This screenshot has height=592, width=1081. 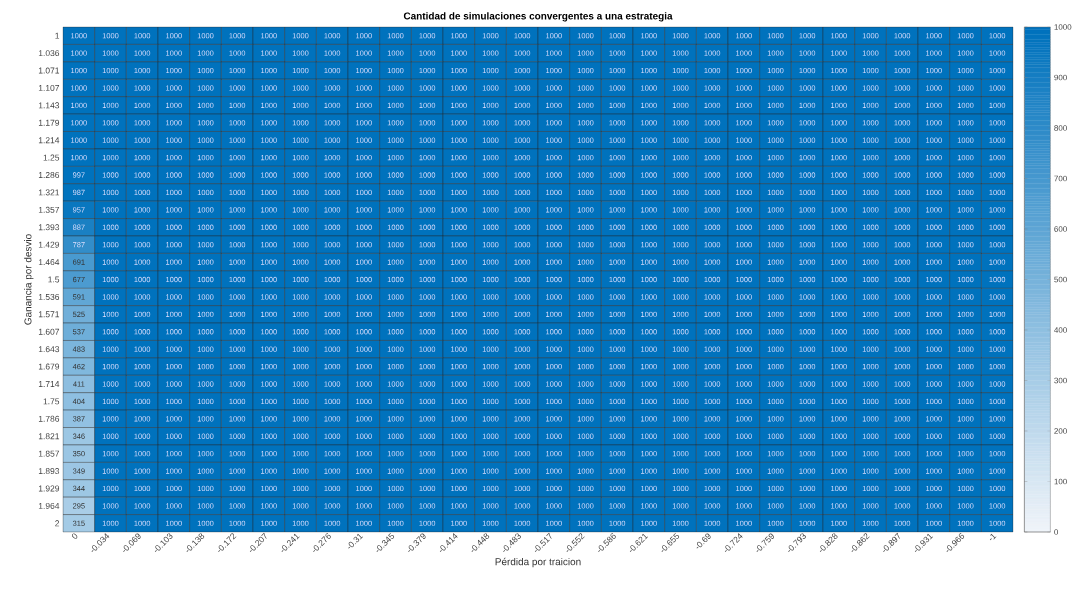 What do you see at coordinates (49, 296) in the screenshot?
I see `y-tick-label: 1.536` at bounding box center [49, 296].